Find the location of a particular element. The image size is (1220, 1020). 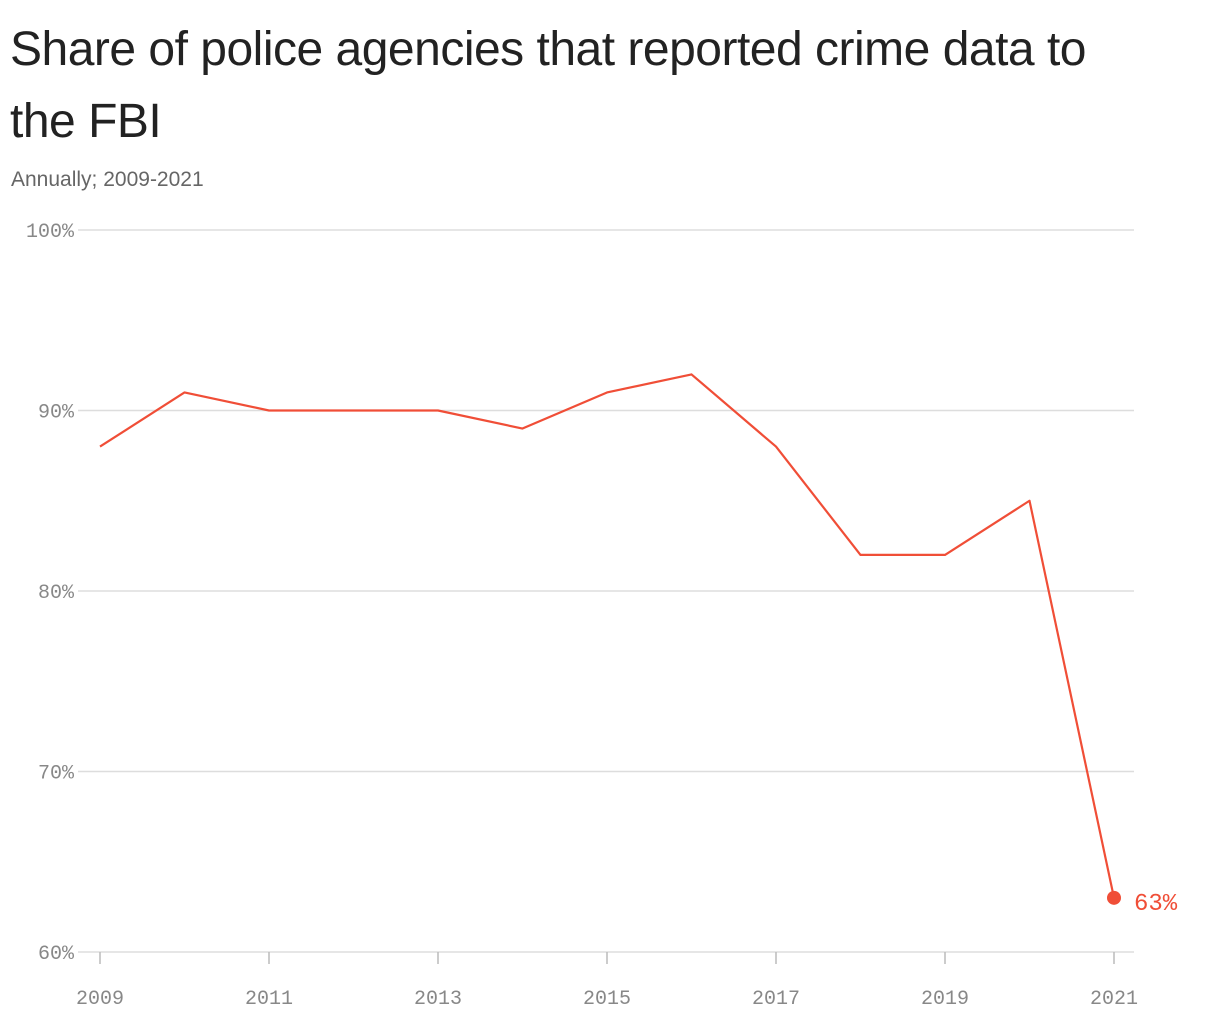

y-tick-label: 80% is located at coordinates (56, 593).